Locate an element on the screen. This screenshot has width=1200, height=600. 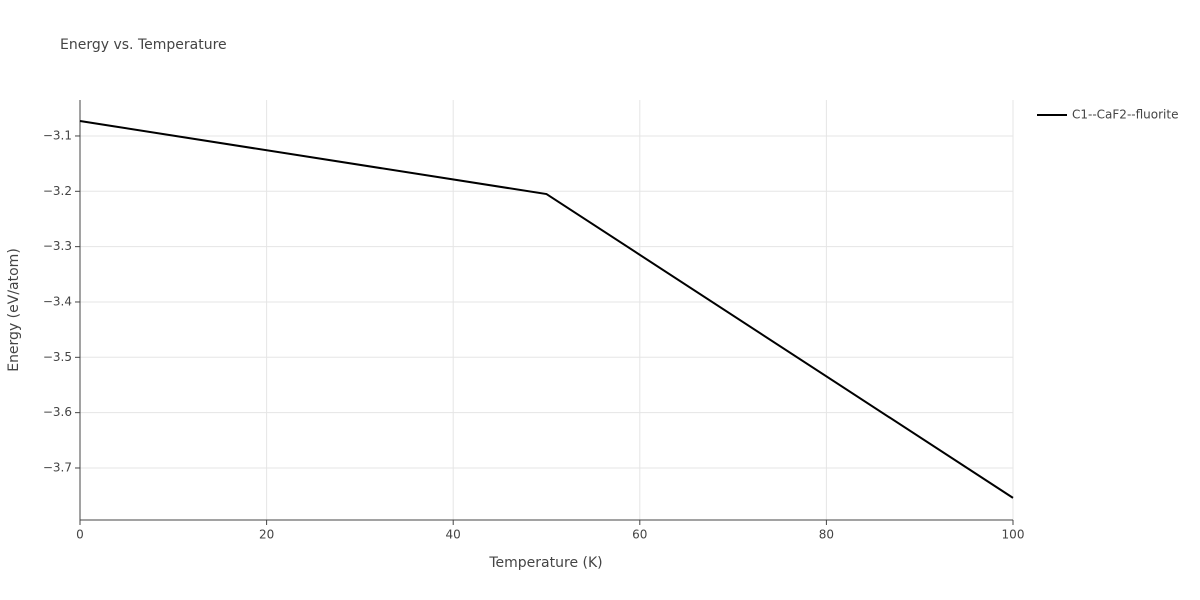
y-tick-label: −3.2 is located at coordinates (57, 191).